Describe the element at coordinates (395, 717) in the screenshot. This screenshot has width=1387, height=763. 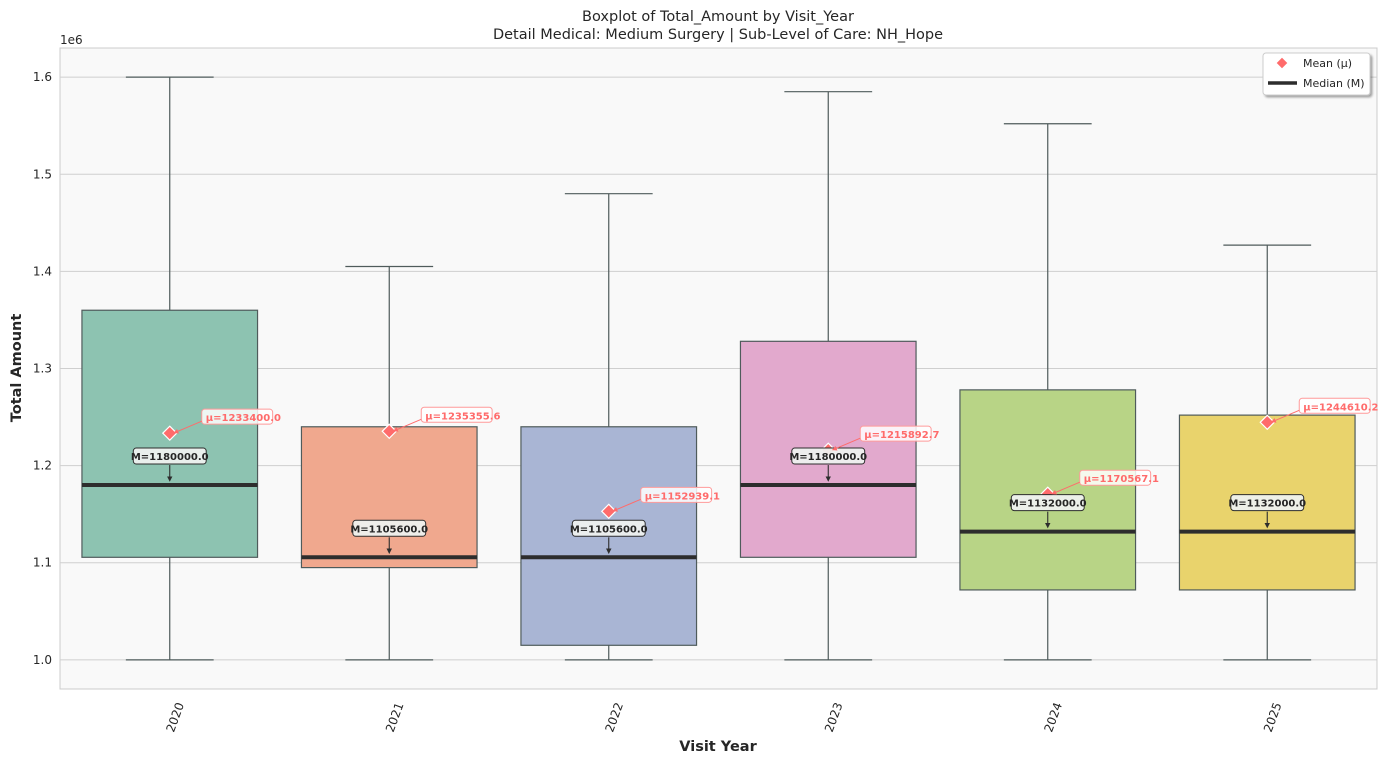
I see `x-tick-label: 2021` at that location.